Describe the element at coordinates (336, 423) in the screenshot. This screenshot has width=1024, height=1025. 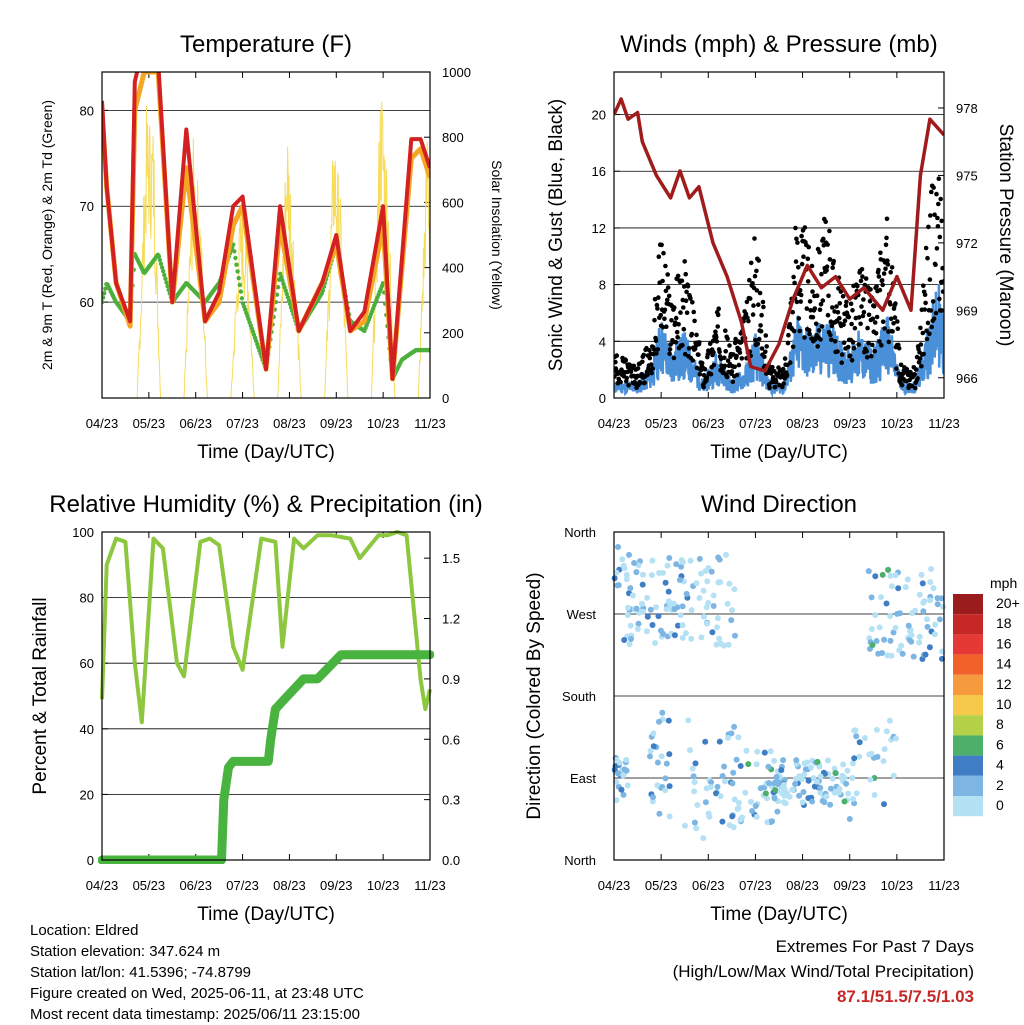
I see `x-tick-label: 09/23` at that location.